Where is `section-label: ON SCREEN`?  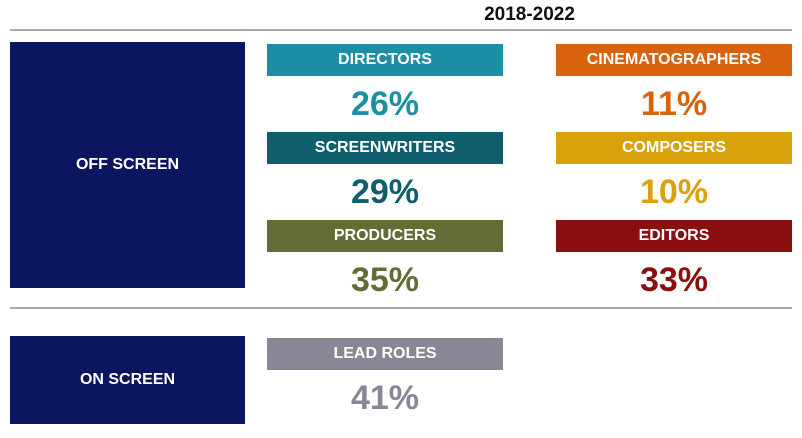 section-label: ON SCREEN is located at coordinates (127, 380).